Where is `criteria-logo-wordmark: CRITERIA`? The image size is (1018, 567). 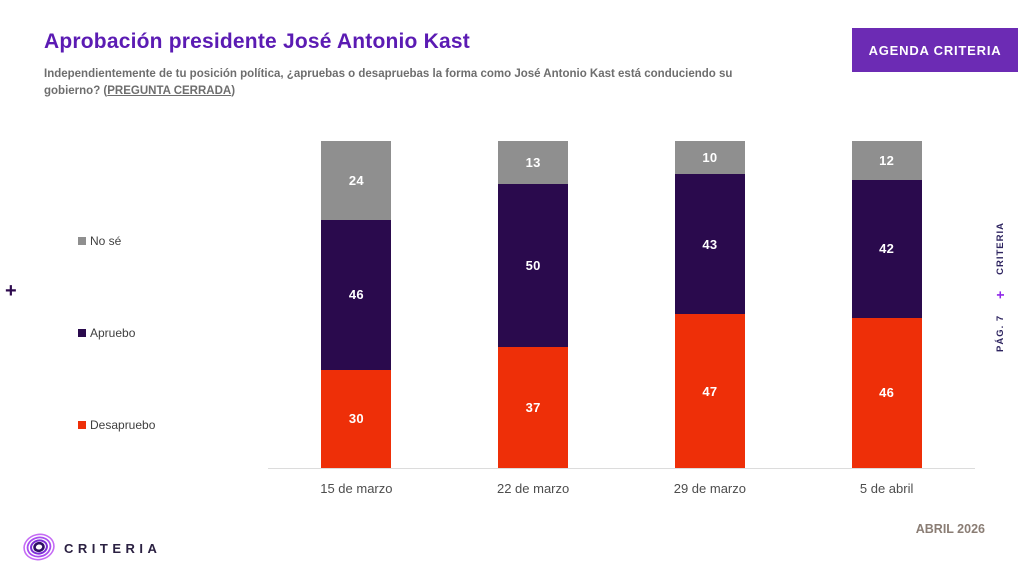
criteria-logo-wordmark: CRITERIA is located at coordinates (113, 548).